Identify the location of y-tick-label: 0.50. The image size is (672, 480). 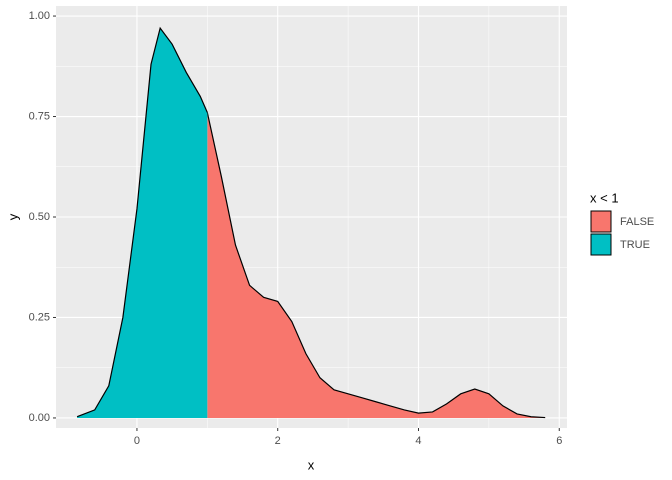
(39, 217).